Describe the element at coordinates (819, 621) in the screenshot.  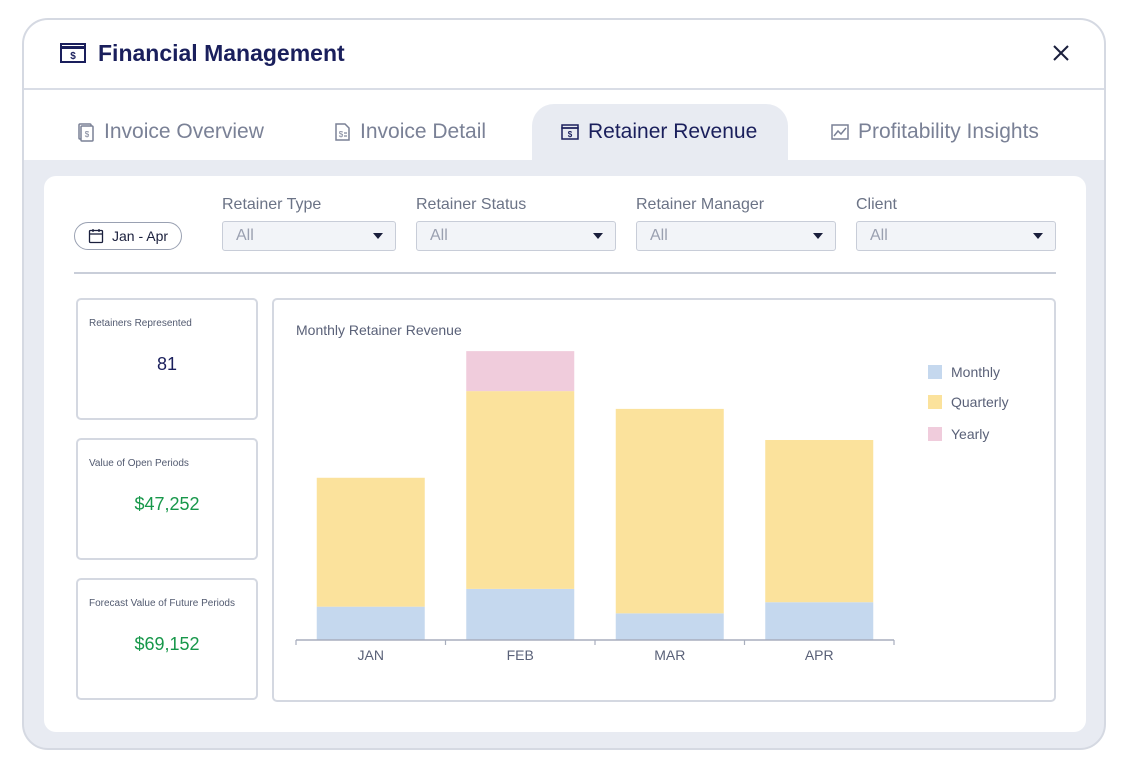
I see `bar-segment-monthly-apr` at that location.